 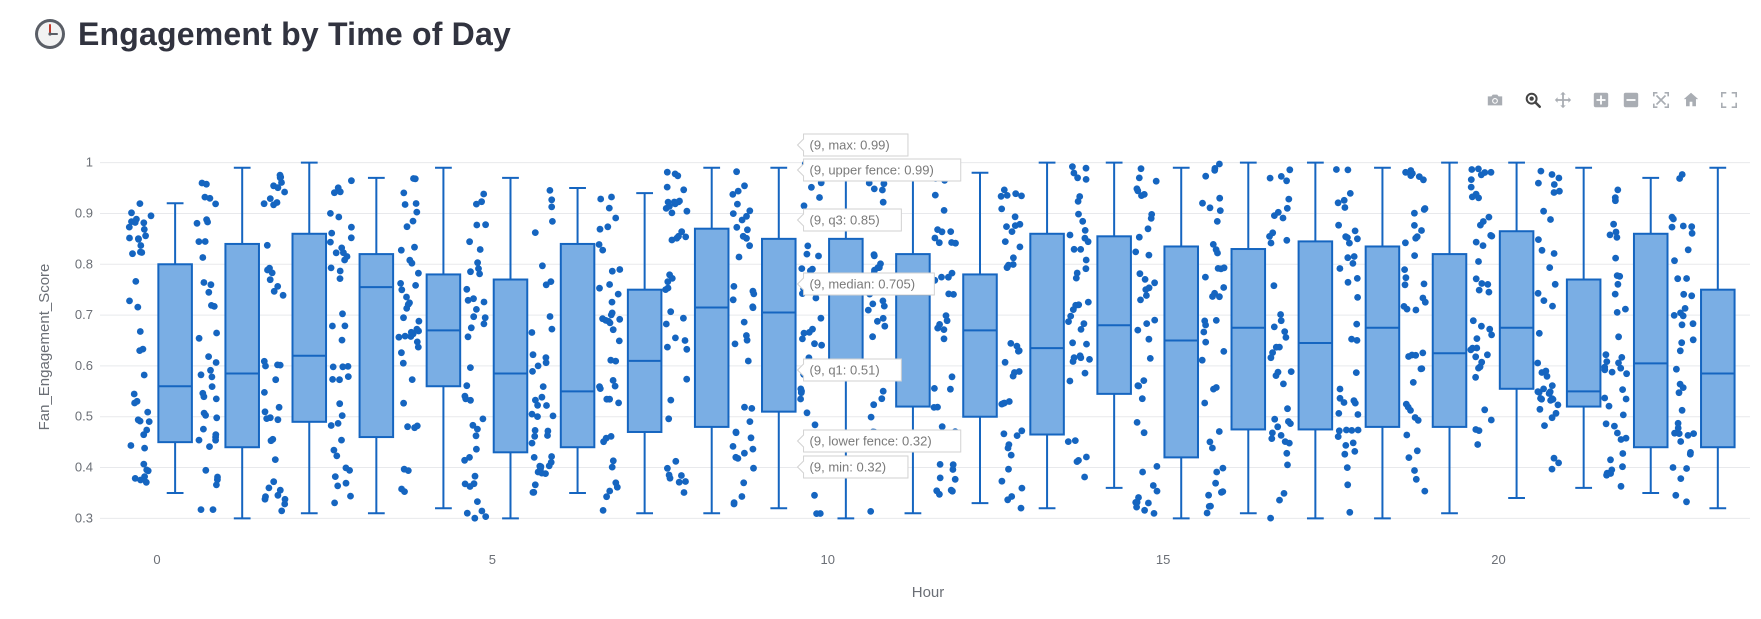 I want to click on reset-axes-button, so click(x=1691, y=100).